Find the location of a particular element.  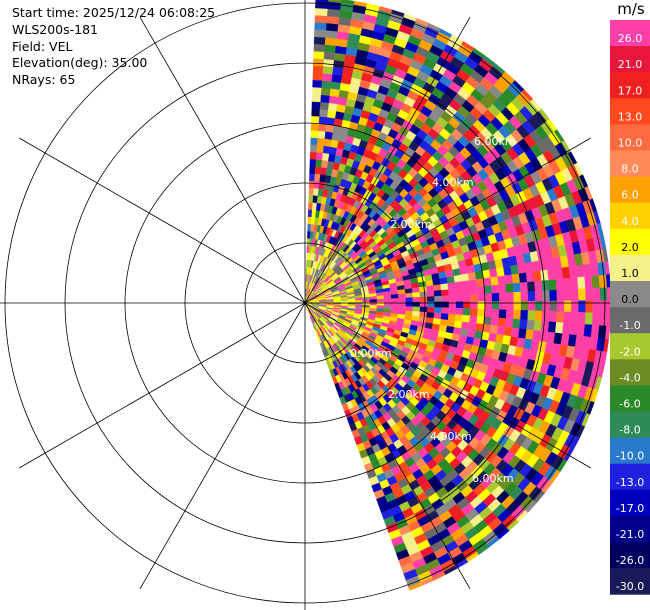

colorbar-label: 8.0 is located at coordinates (630, 169).